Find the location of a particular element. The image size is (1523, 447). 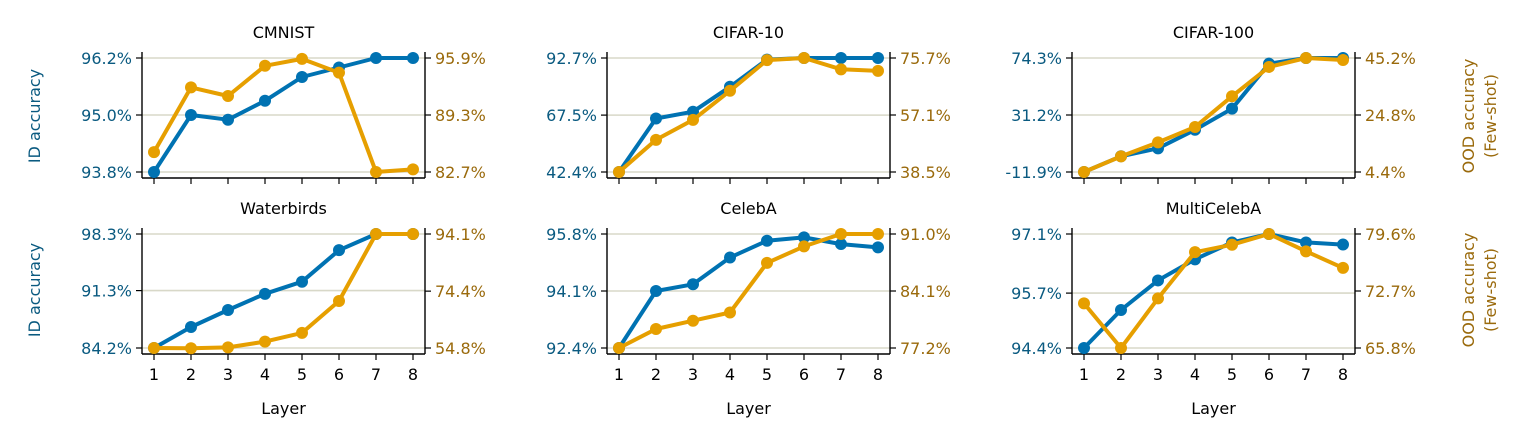

left-tick-label: 93.8% is located at coordinates (106, 172).